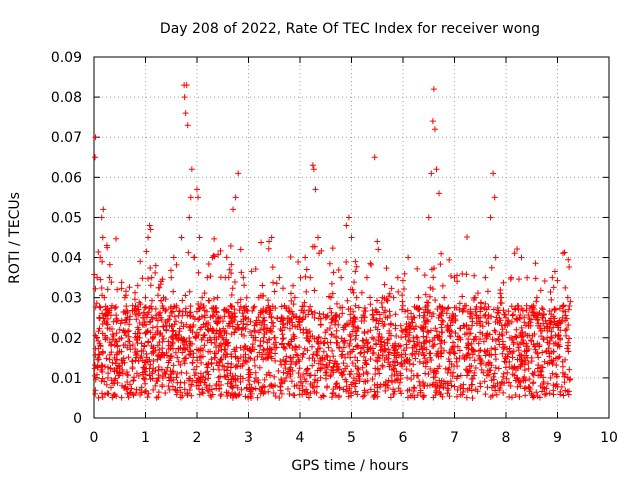 The image size is (640, 480). I want to click on x-axis-label: GPS time / hours, so click(349, 466).